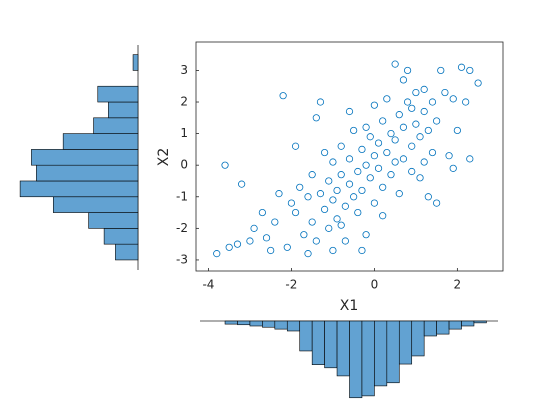 The width and height of the screenshot is (560, 420). What do you see at coordinates (182, 196) in the screenshot?
I see `y-tick-label: -1` at bounding box center [182, 196].